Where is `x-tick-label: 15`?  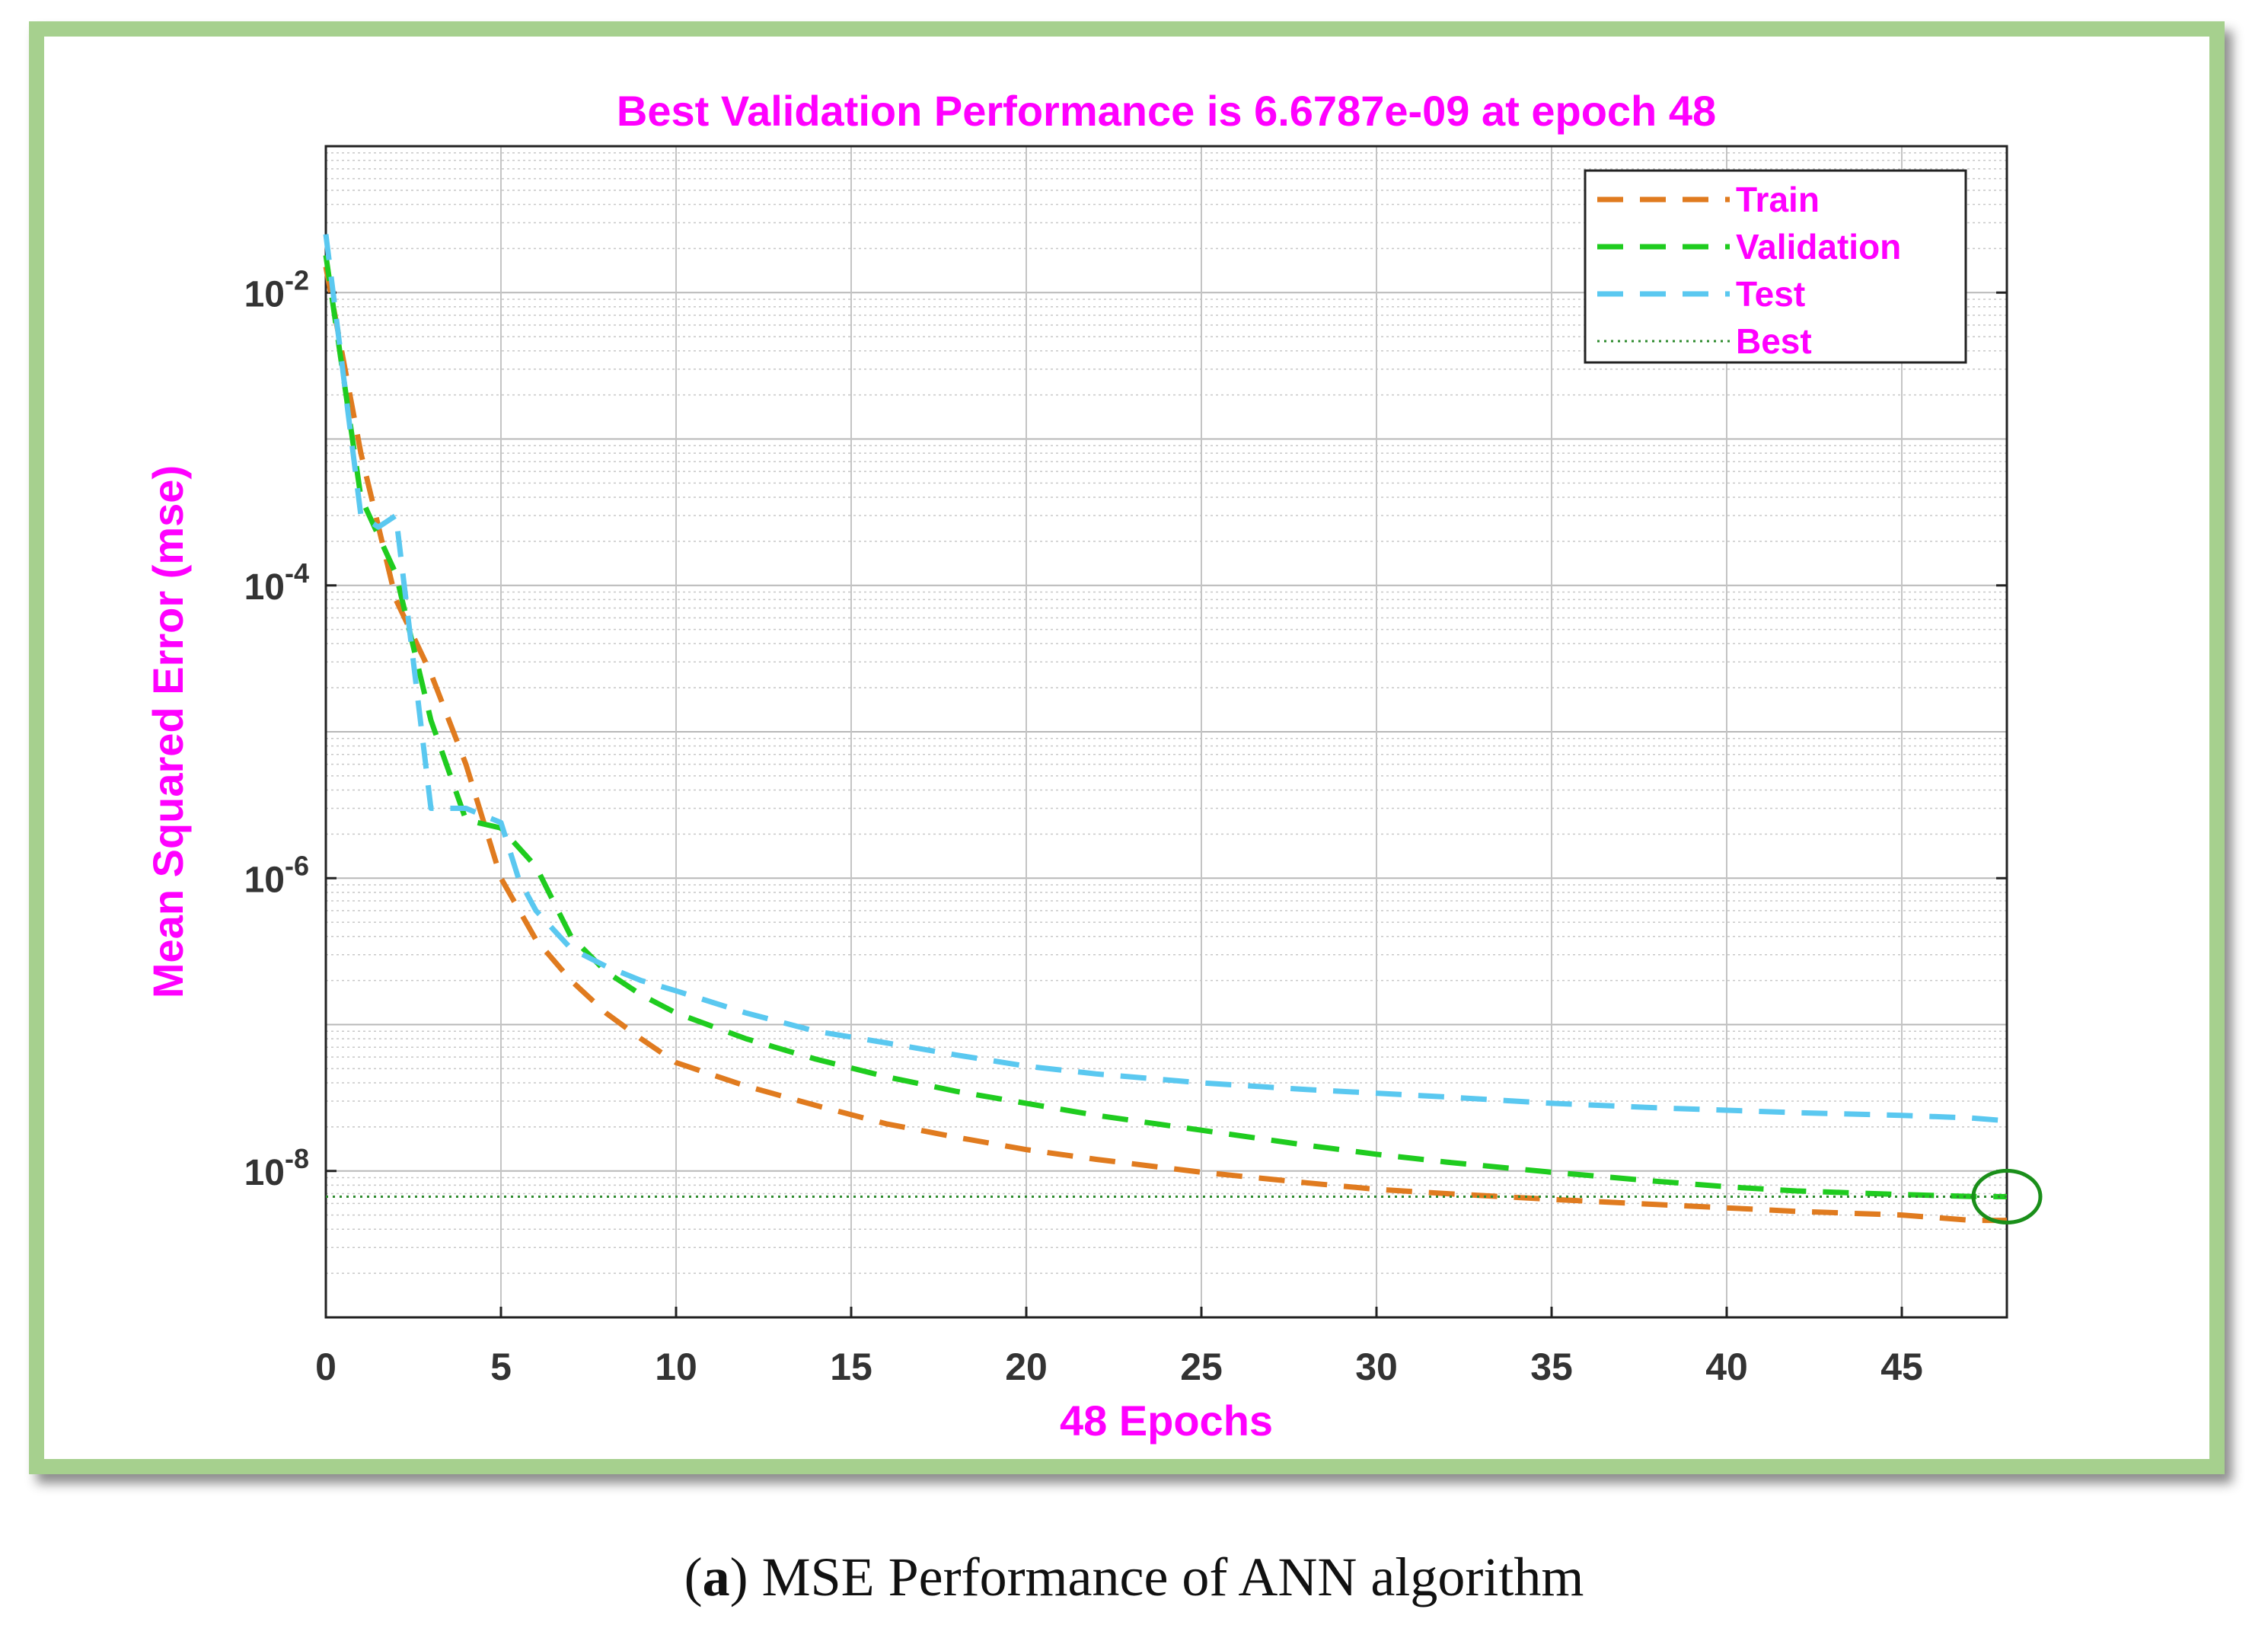
x-tick-label: 15 is located at coordinates (851, 1367).